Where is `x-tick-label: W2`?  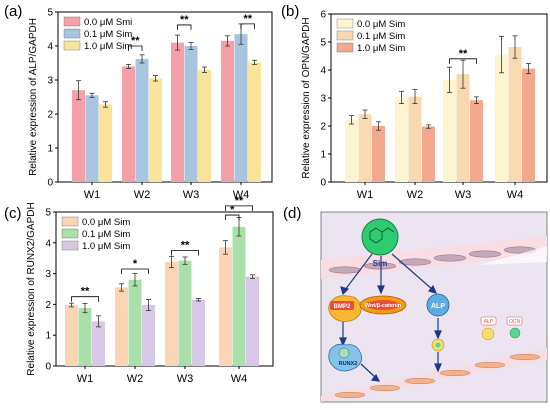
x-tick-label: W2 is located at coordinates (135, 379).